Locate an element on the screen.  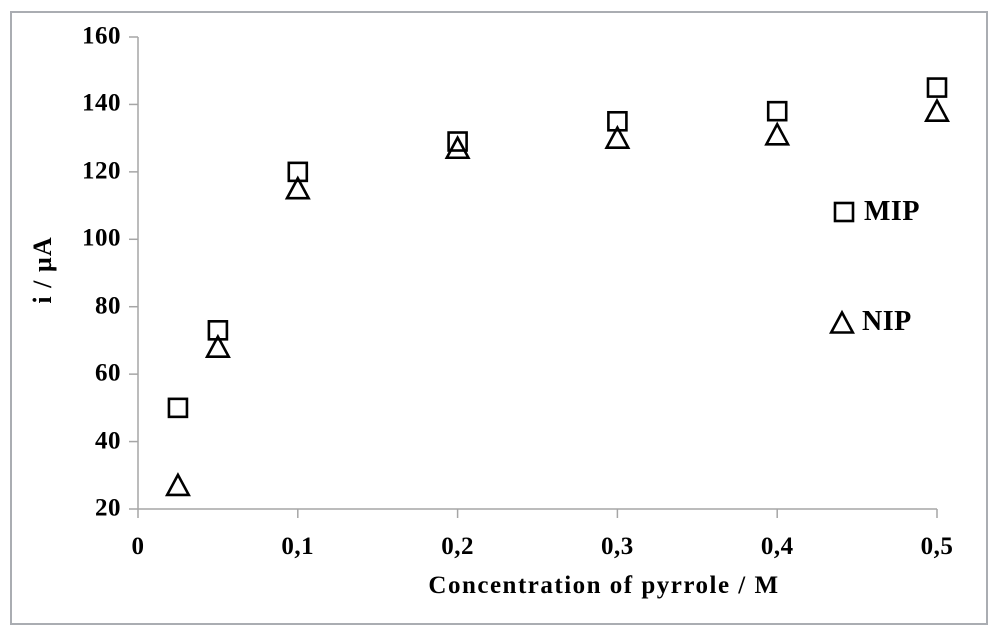
x-tick-label: 0,3 is located at coordinates (617, 546).